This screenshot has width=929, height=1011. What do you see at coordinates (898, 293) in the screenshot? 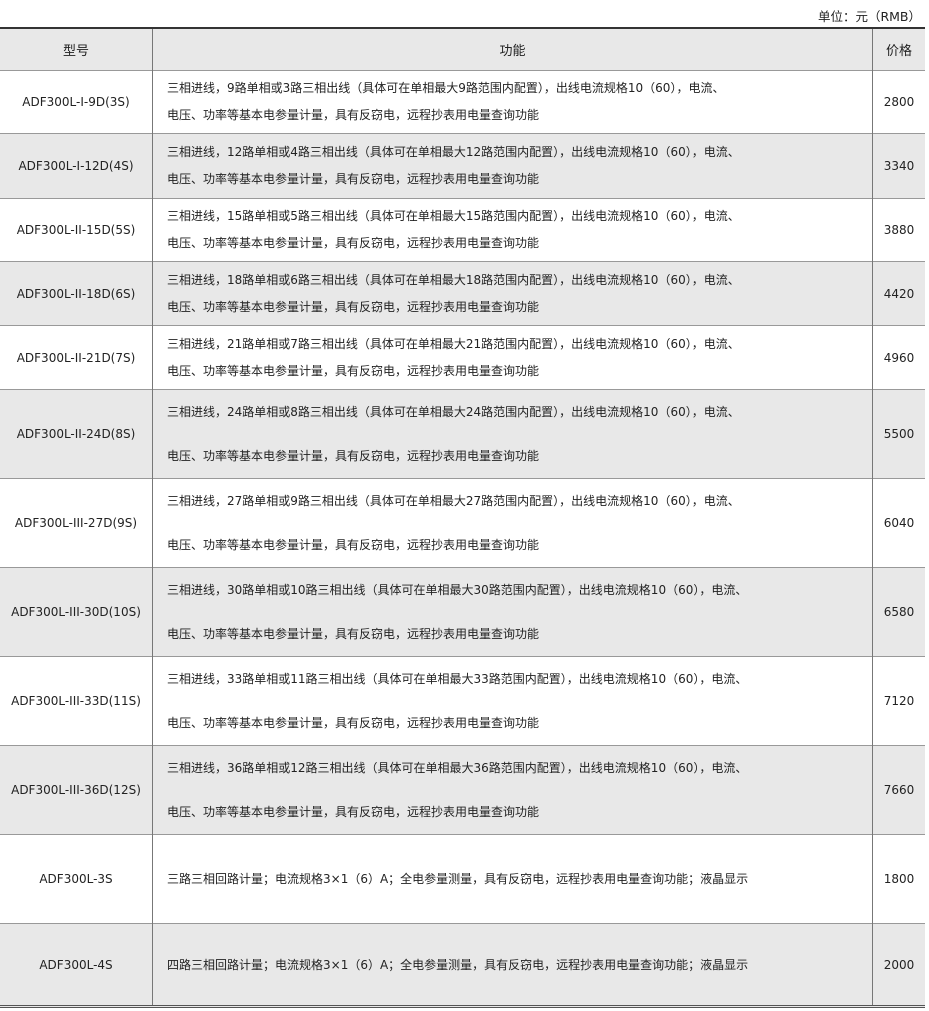
I see `price-cell: 4420` at bounding box center [898, 293].